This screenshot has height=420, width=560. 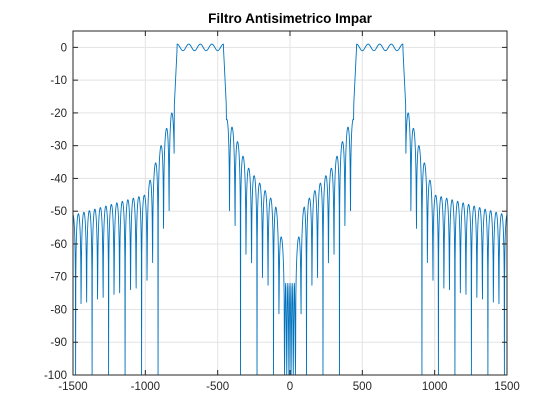 I want to click on y-tick-label: -30, so click(x=58, y=147).